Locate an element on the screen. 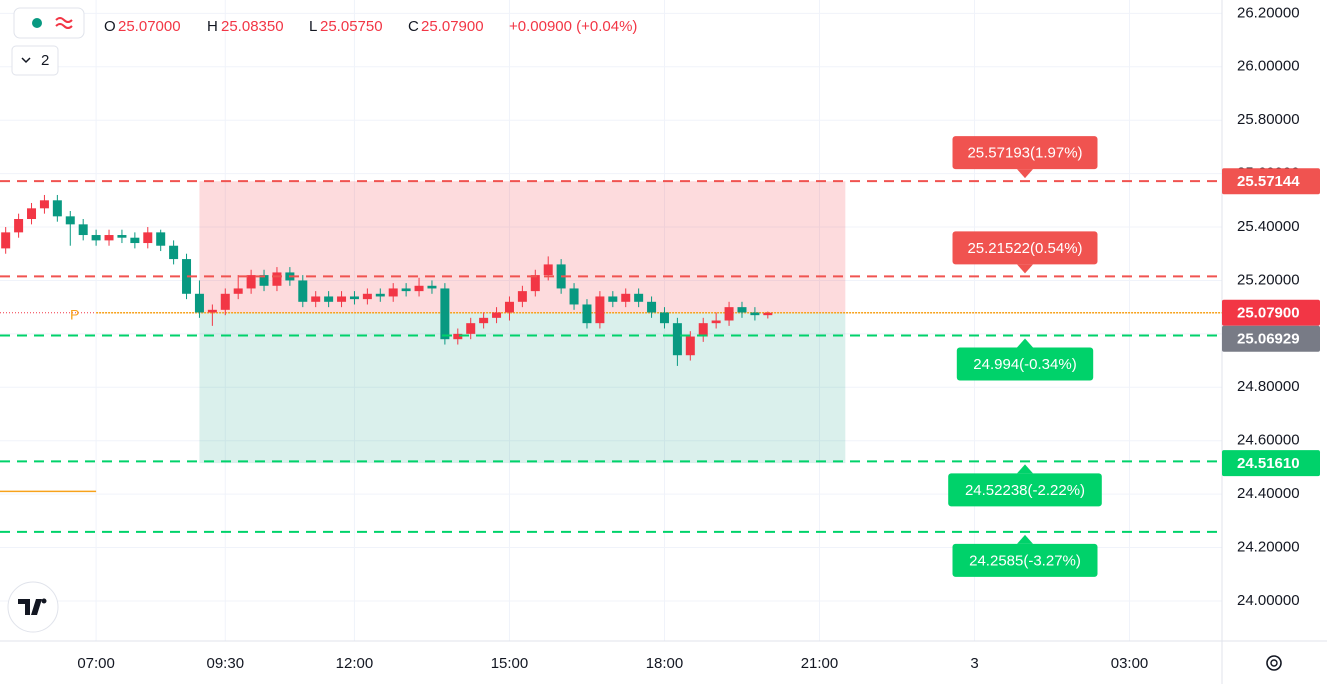 Image resolution: width=1327 pixels, height=684 pixels. price-label: 25.57193(1.97%) is located at coordinates (1024, 153).